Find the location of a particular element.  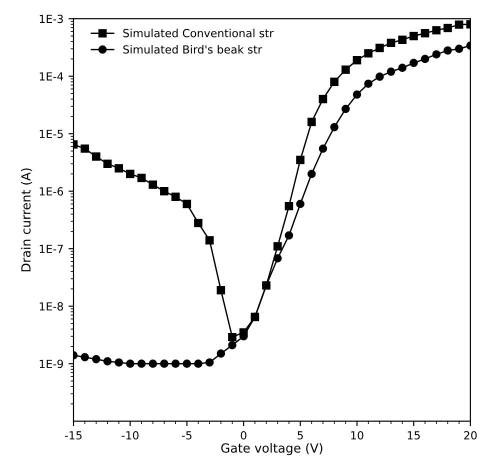

y-tick-label: 1E-9 is located at coordinates (51, 364).